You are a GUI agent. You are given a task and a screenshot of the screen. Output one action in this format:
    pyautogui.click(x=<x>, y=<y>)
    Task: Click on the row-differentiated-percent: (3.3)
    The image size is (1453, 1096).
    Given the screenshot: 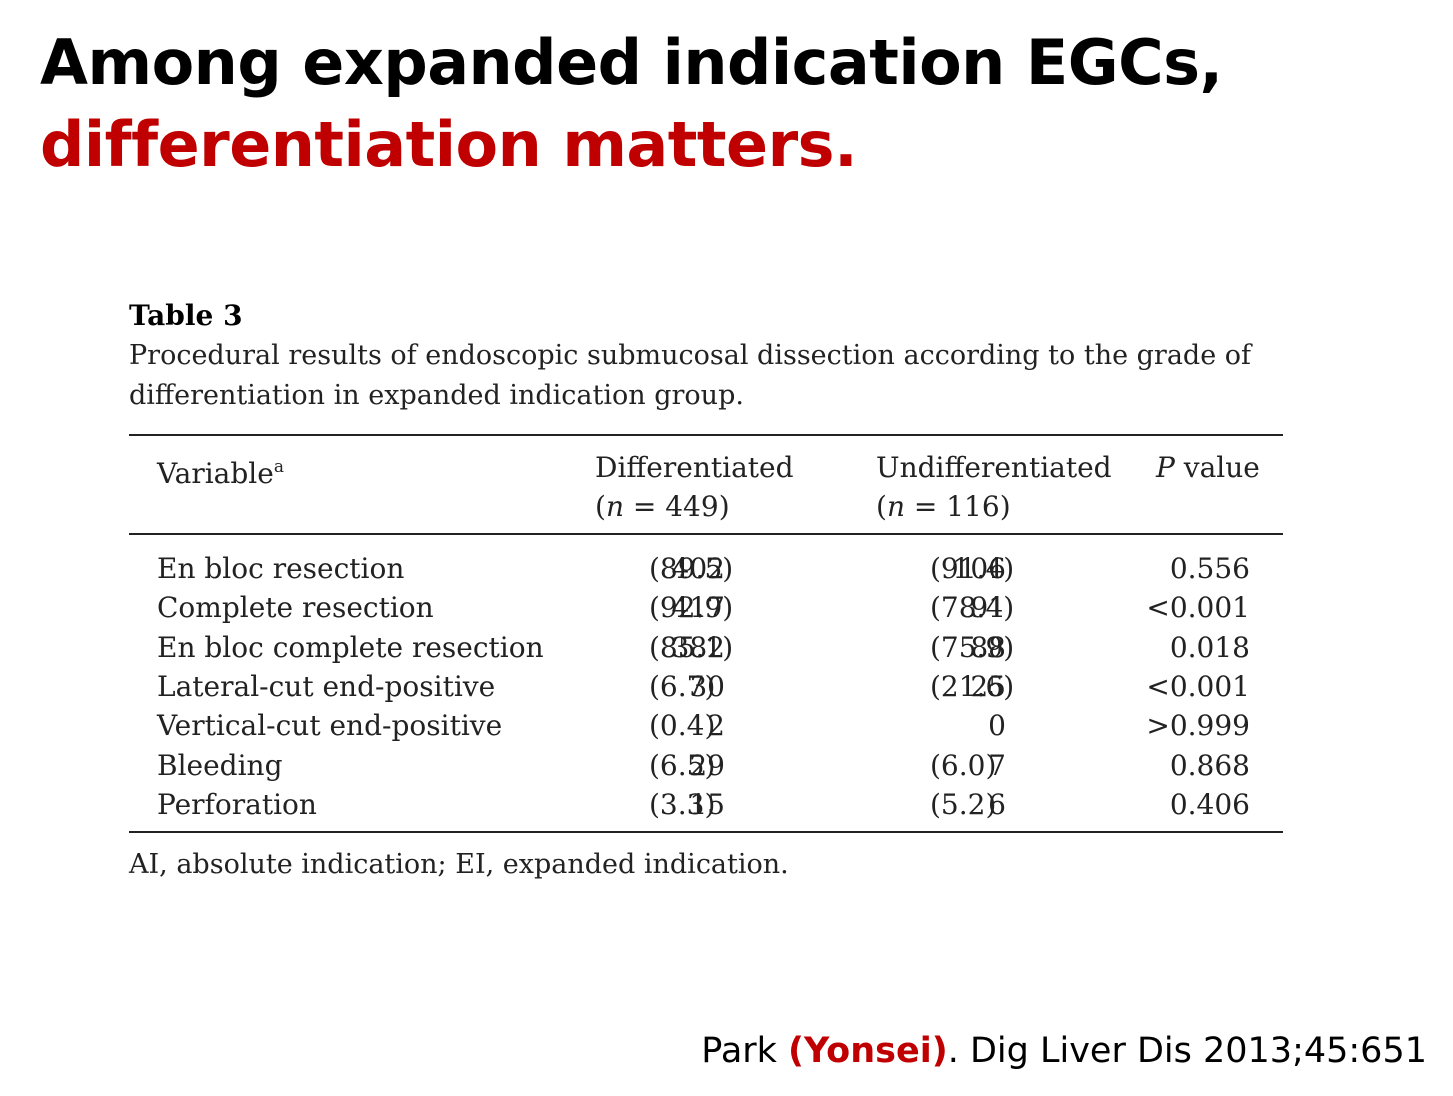 What is the action you would take?
    pyautogui.click(x=682, y=804)
    